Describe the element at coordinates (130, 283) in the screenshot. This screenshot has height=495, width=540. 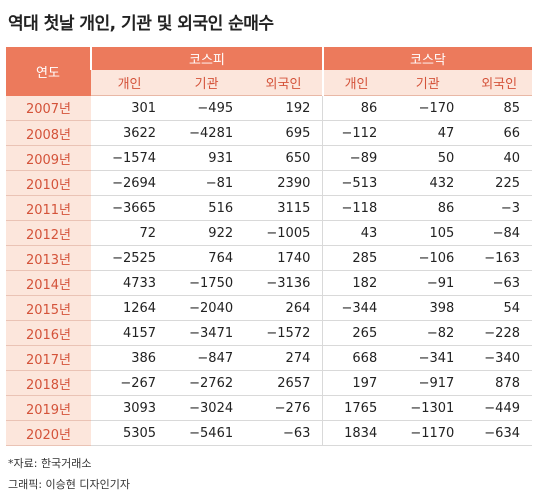
I see `value-cell: 4733` at that location.